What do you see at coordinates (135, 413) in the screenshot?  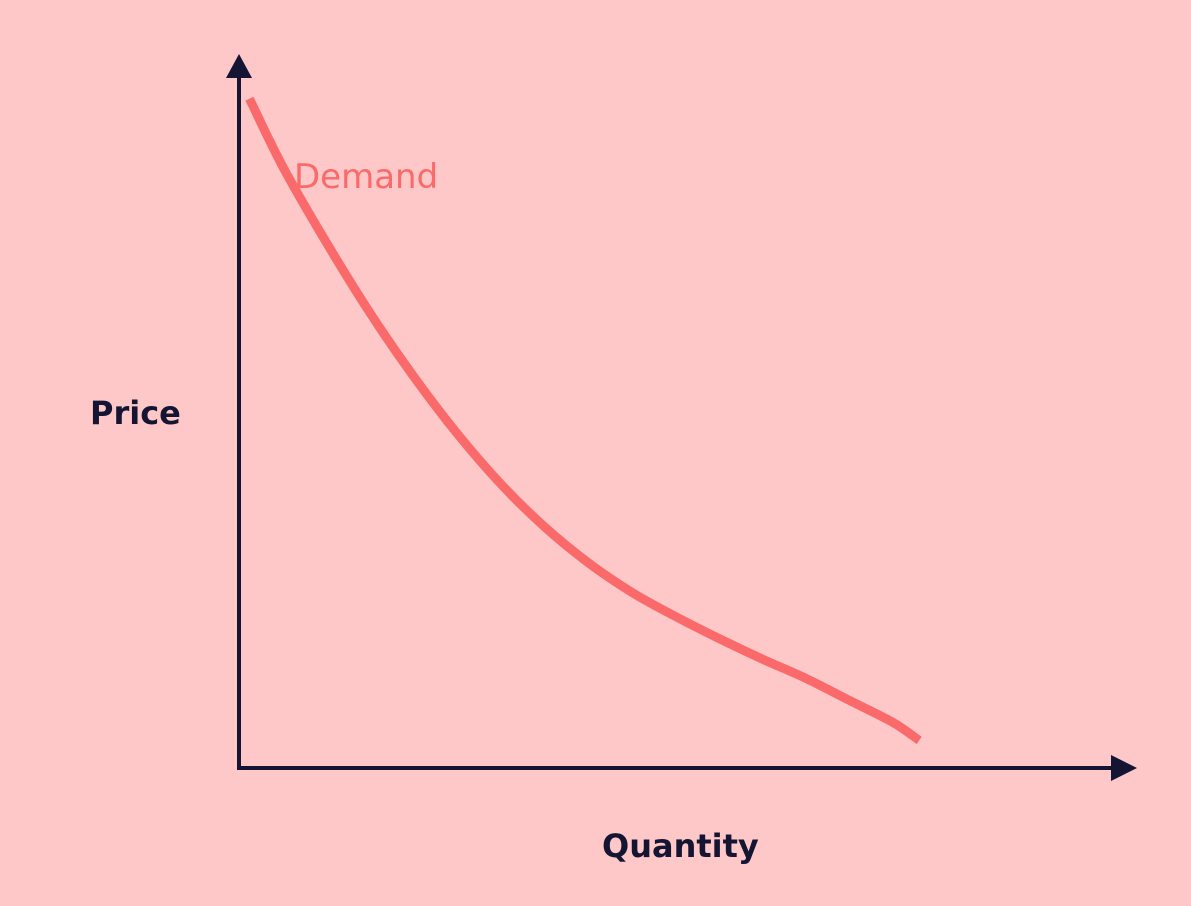 I see `y-axis-label: Price` at bounding box center [135, 413].